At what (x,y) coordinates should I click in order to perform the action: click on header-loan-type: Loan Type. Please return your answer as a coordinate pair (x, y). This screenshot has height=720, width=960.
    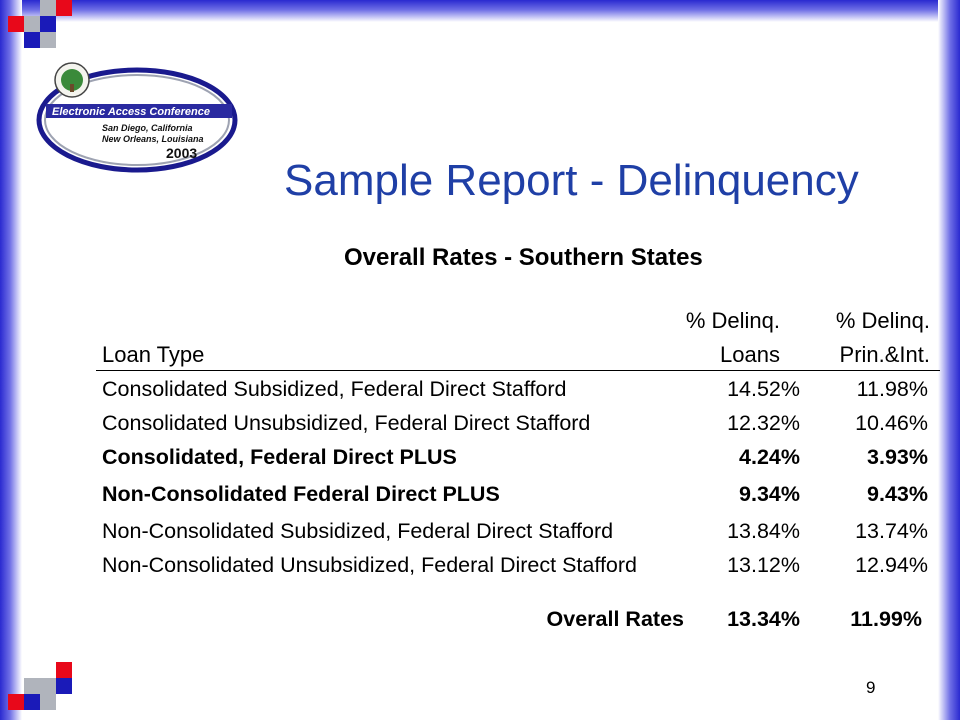
    Looking at the image, I should click on (153, 354).